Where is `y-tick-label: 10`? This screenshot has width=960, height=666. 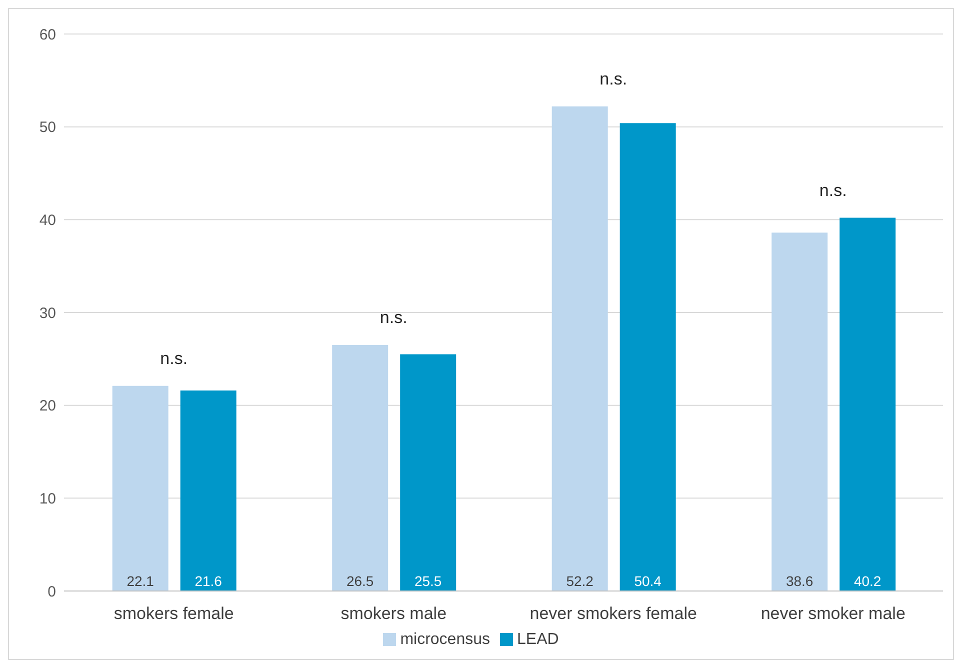
y-tick-label: 10 is located at coordinates (47, 499).